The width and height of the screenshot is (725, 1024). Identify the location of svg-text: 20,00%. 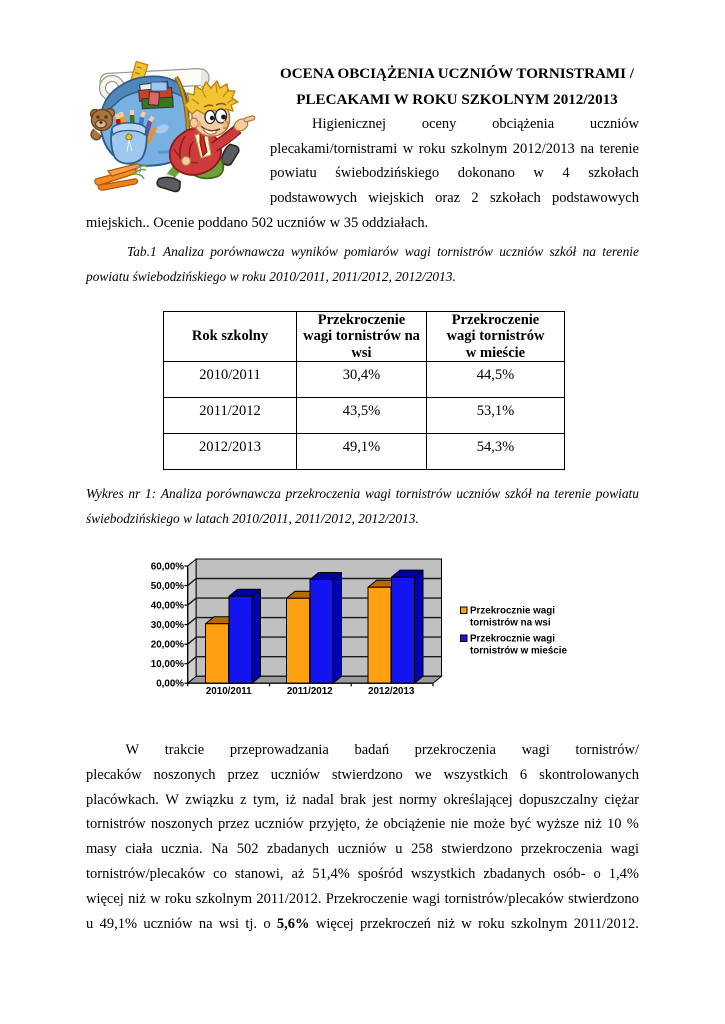
(168, 645).